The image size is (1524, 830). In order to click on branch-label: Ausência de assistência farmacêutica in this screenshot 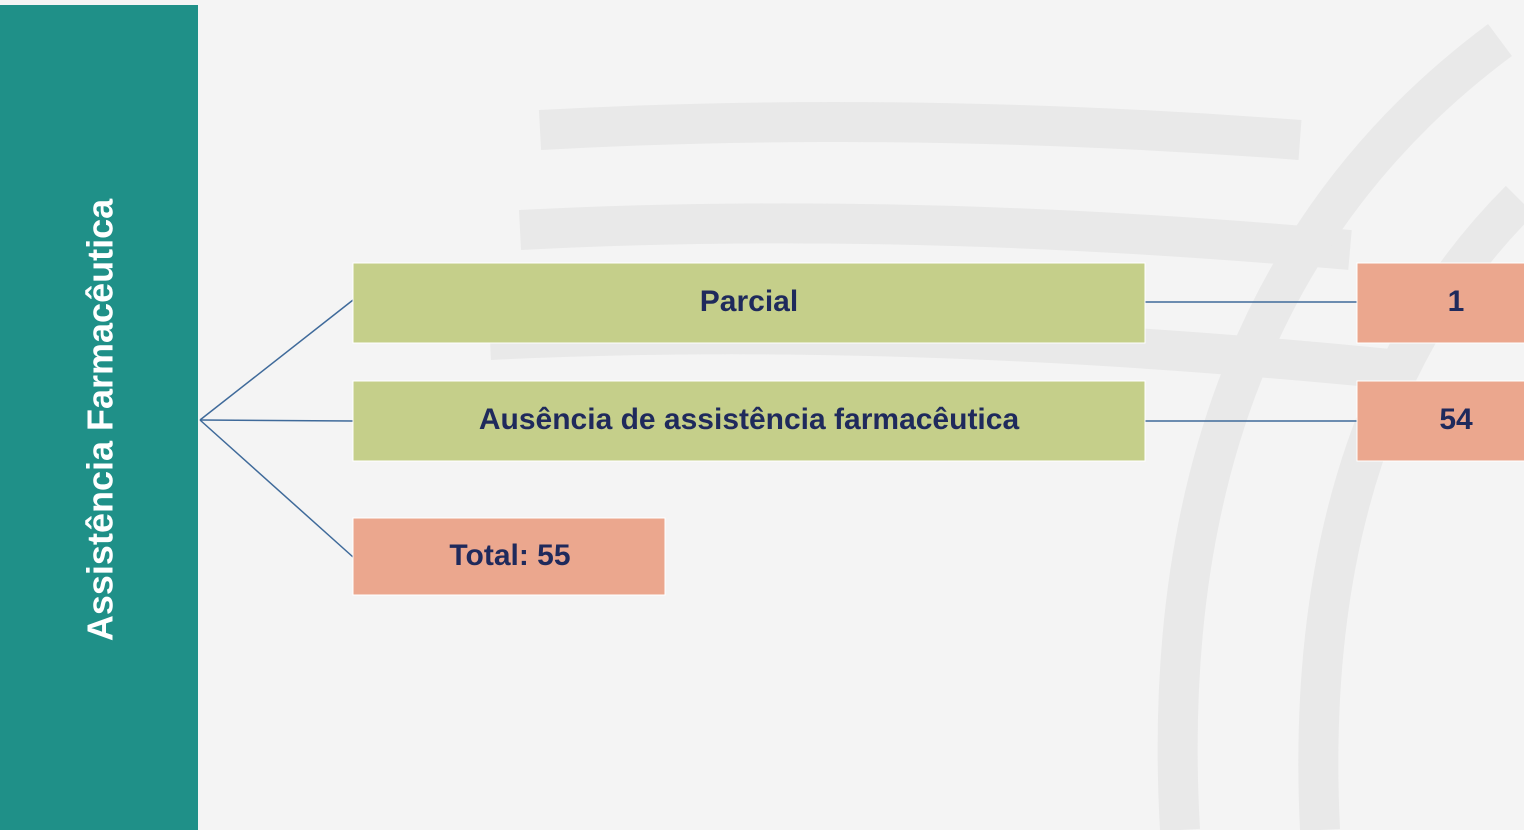, I will do `click(749, 419)`.